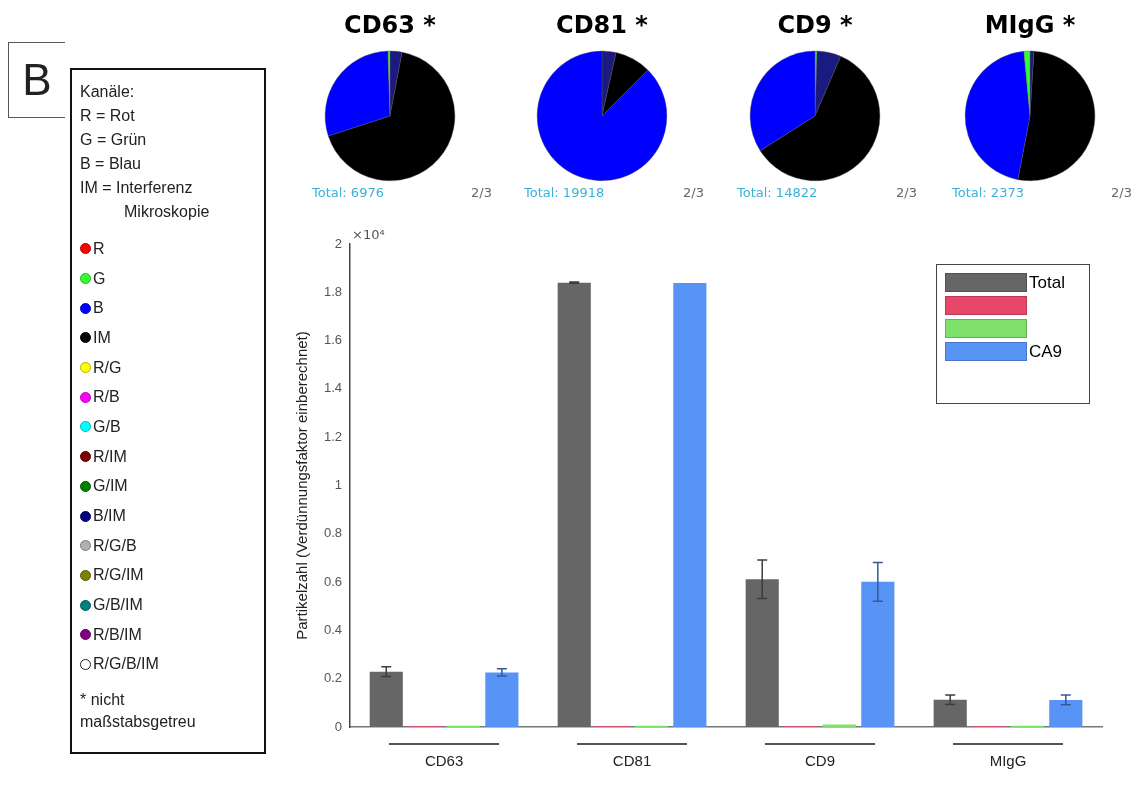 The height and width of the screenshot is (797, 1147). What do you see at coordinates (138, 711) in the screenshot?
I see `text: * nicht maßstabsgetreu` at bounding box center [138, 711].